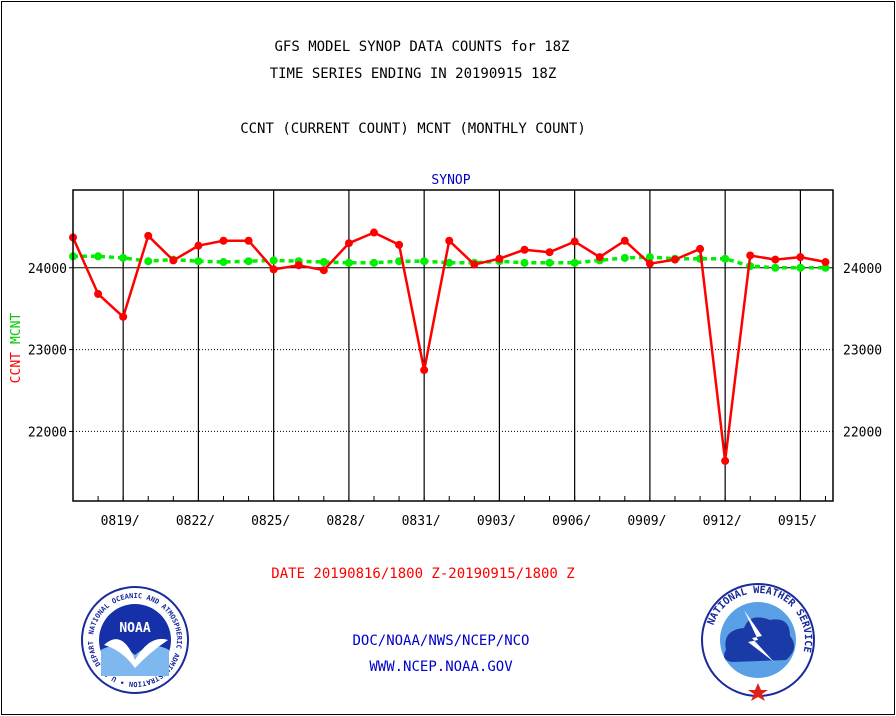 The height and width of the screenshot is (716, 896). What do you see at coordinates (421, 521) in the screenshot?
I see `x-tick-label: 0831/` at bounding box center [421, 521].